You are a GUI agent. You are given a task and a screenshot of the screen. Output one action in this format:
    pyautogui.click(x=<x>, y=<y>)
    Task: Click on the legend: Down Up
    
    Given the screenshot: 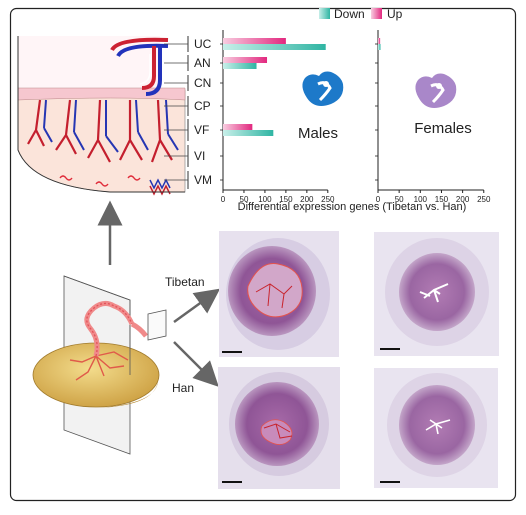 What is the action you would take?
    pyautogui.click(x=361, y=14)
    